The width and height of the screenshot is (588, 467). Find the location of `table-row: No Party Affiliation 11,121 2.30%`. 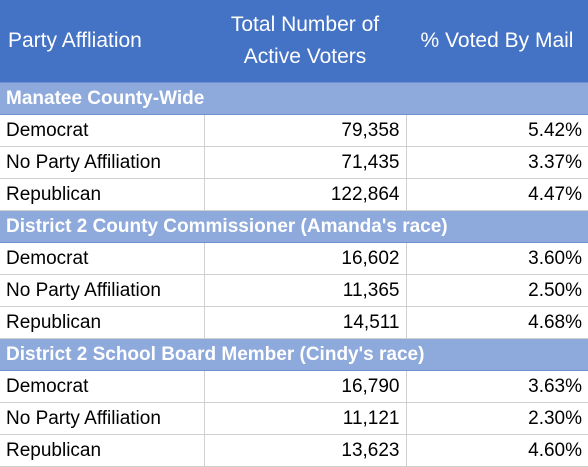

table-row: No Party Affiliation 11,121 2.30% is located at coordinates (294, 418).